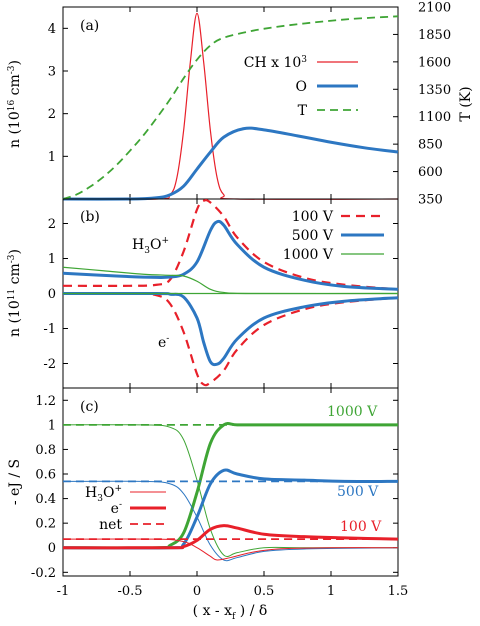 This screenshot has width=480, height=626. I want to click on x-tick-label: 0, so click(197, 591).